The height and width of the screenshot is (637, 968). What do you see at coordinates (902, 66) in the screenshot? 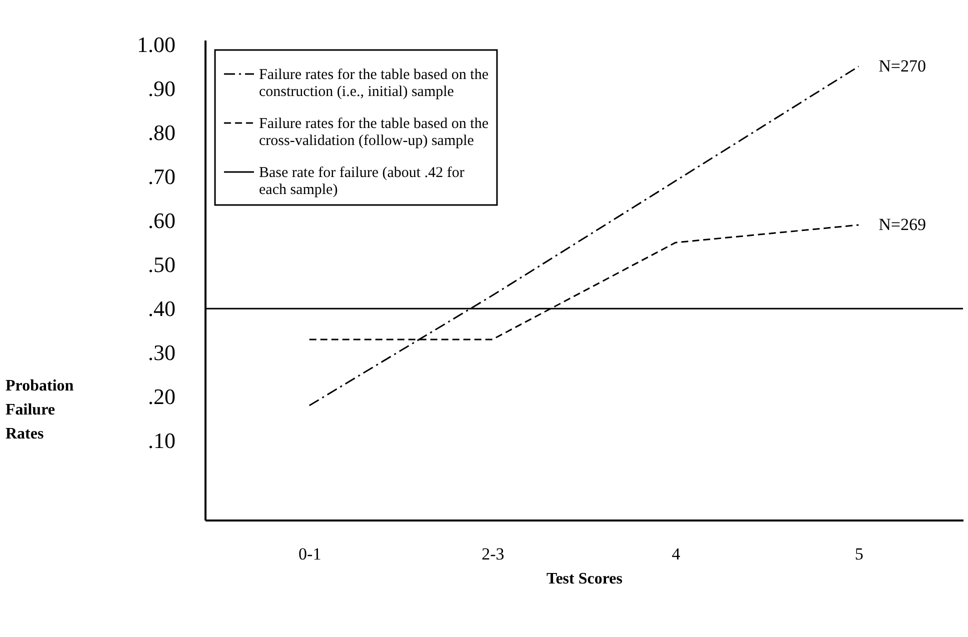
I see `annotation: N=270` at bounding box center [902, 66].